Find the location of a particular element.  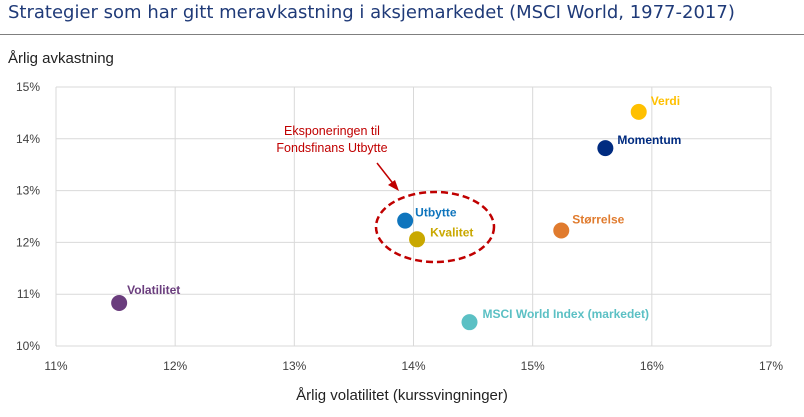

annotation-text-line: Eksponeringen til is located at coordinates (332, 131).